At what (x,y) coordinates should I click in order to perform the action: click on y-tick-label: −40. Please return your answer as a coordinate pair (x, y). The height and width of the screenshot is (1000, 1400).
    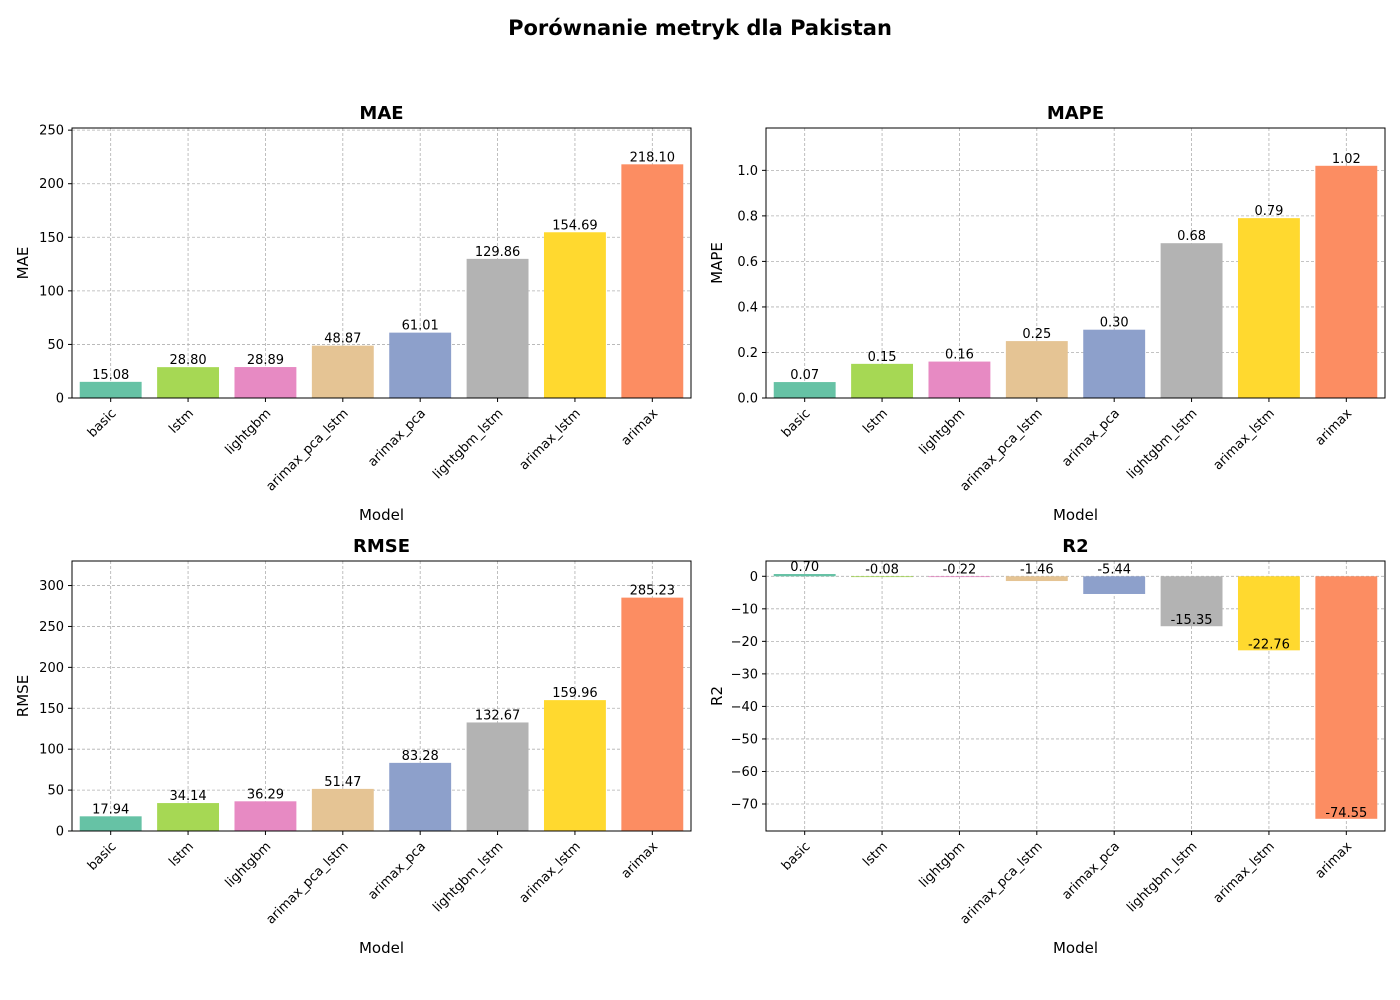
    Looking at the image, I should click on (744, 707).